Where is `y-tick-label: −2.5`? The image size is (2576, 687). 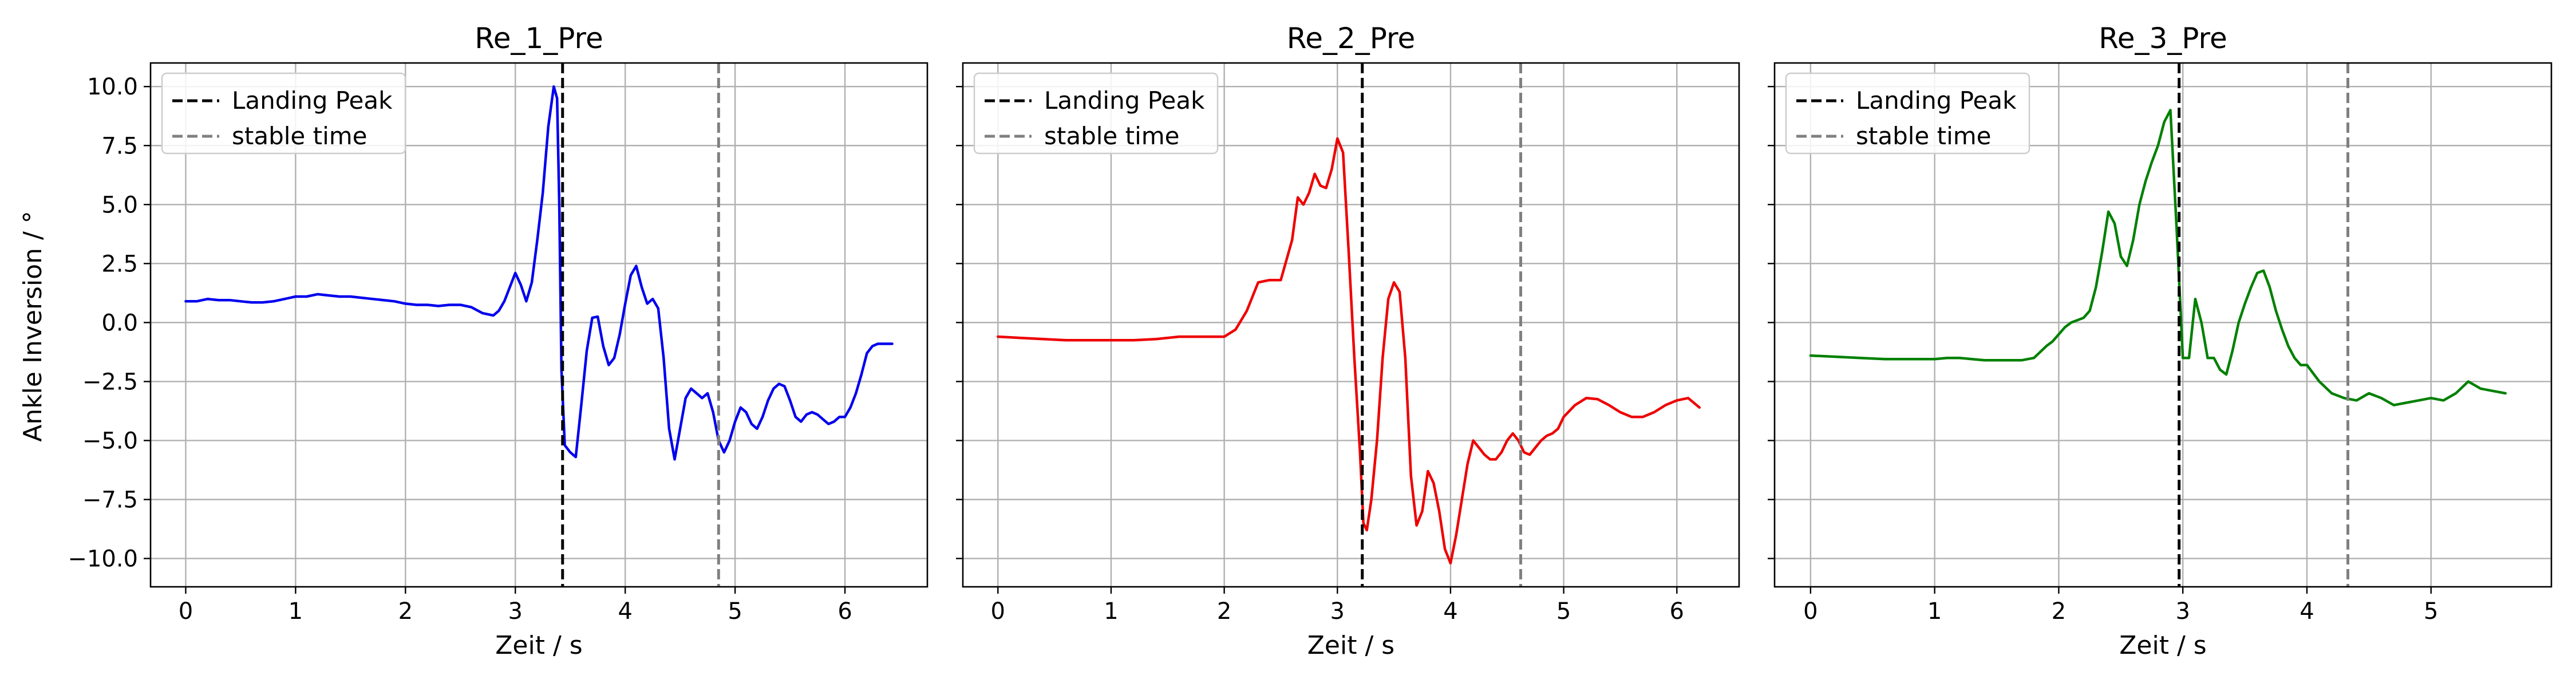 y-tick-label: −2.5 is located at coordinates (110, 382).